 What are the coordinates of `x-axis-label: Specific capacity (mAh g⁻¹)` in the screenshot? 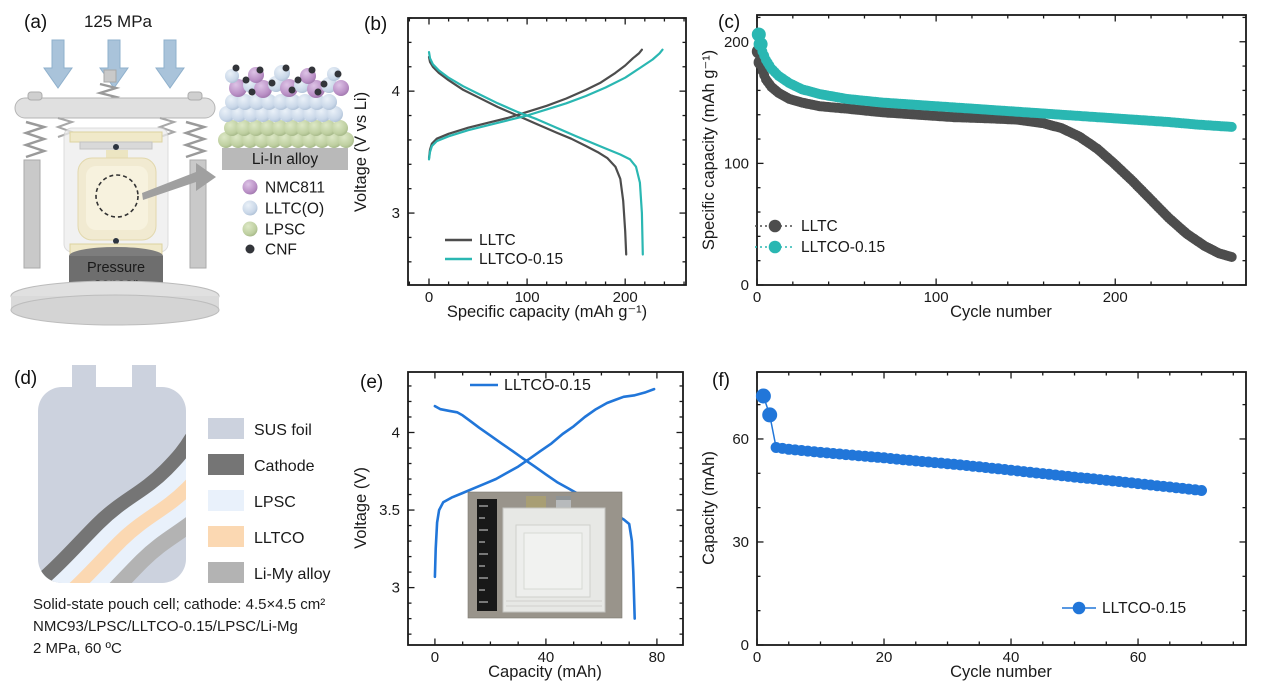 It's located at (547, 312).